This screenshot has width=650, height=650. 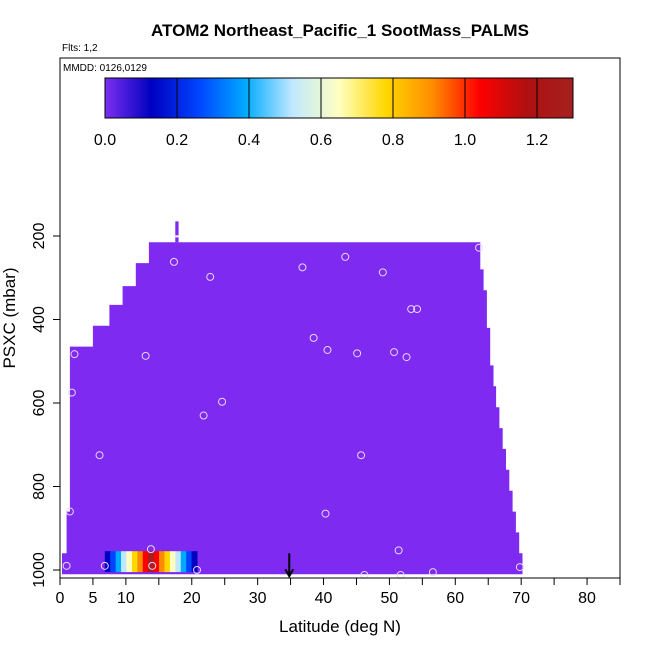 I want to click on field-spike, so click(x=177, y=232).